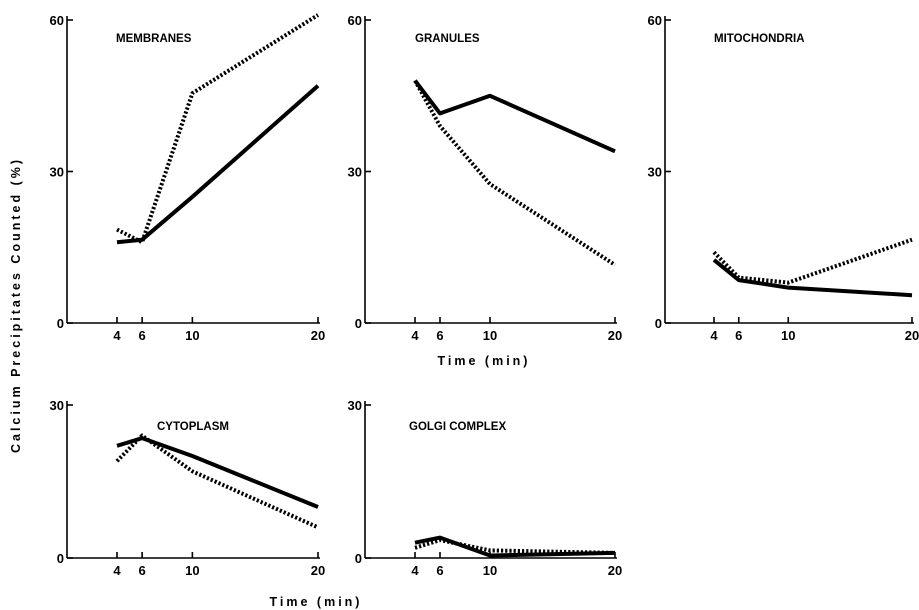 The image size is (919, 610). I want to click on panel-title-granules: GRANULES, so click(447, 39).